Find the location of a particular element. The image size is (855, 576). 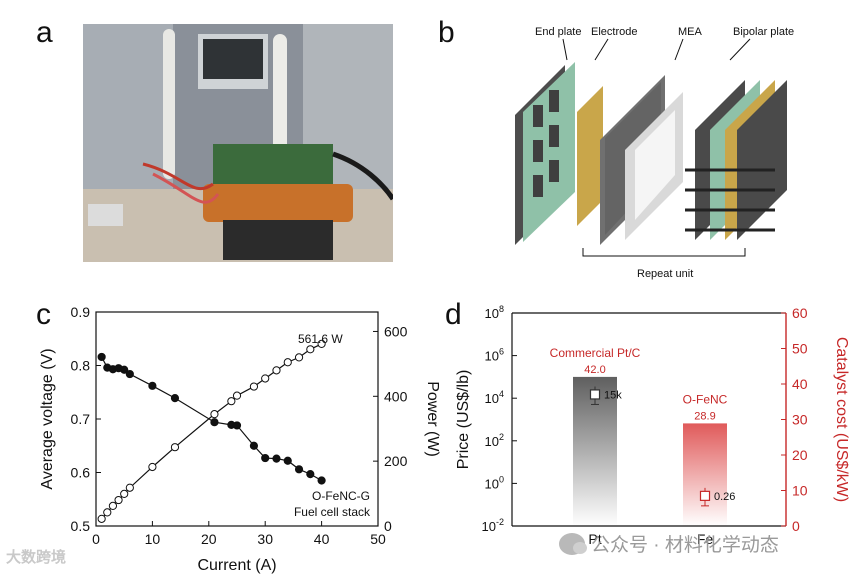

x-tick-label-c: 50 is located at coordinates (378, 539).